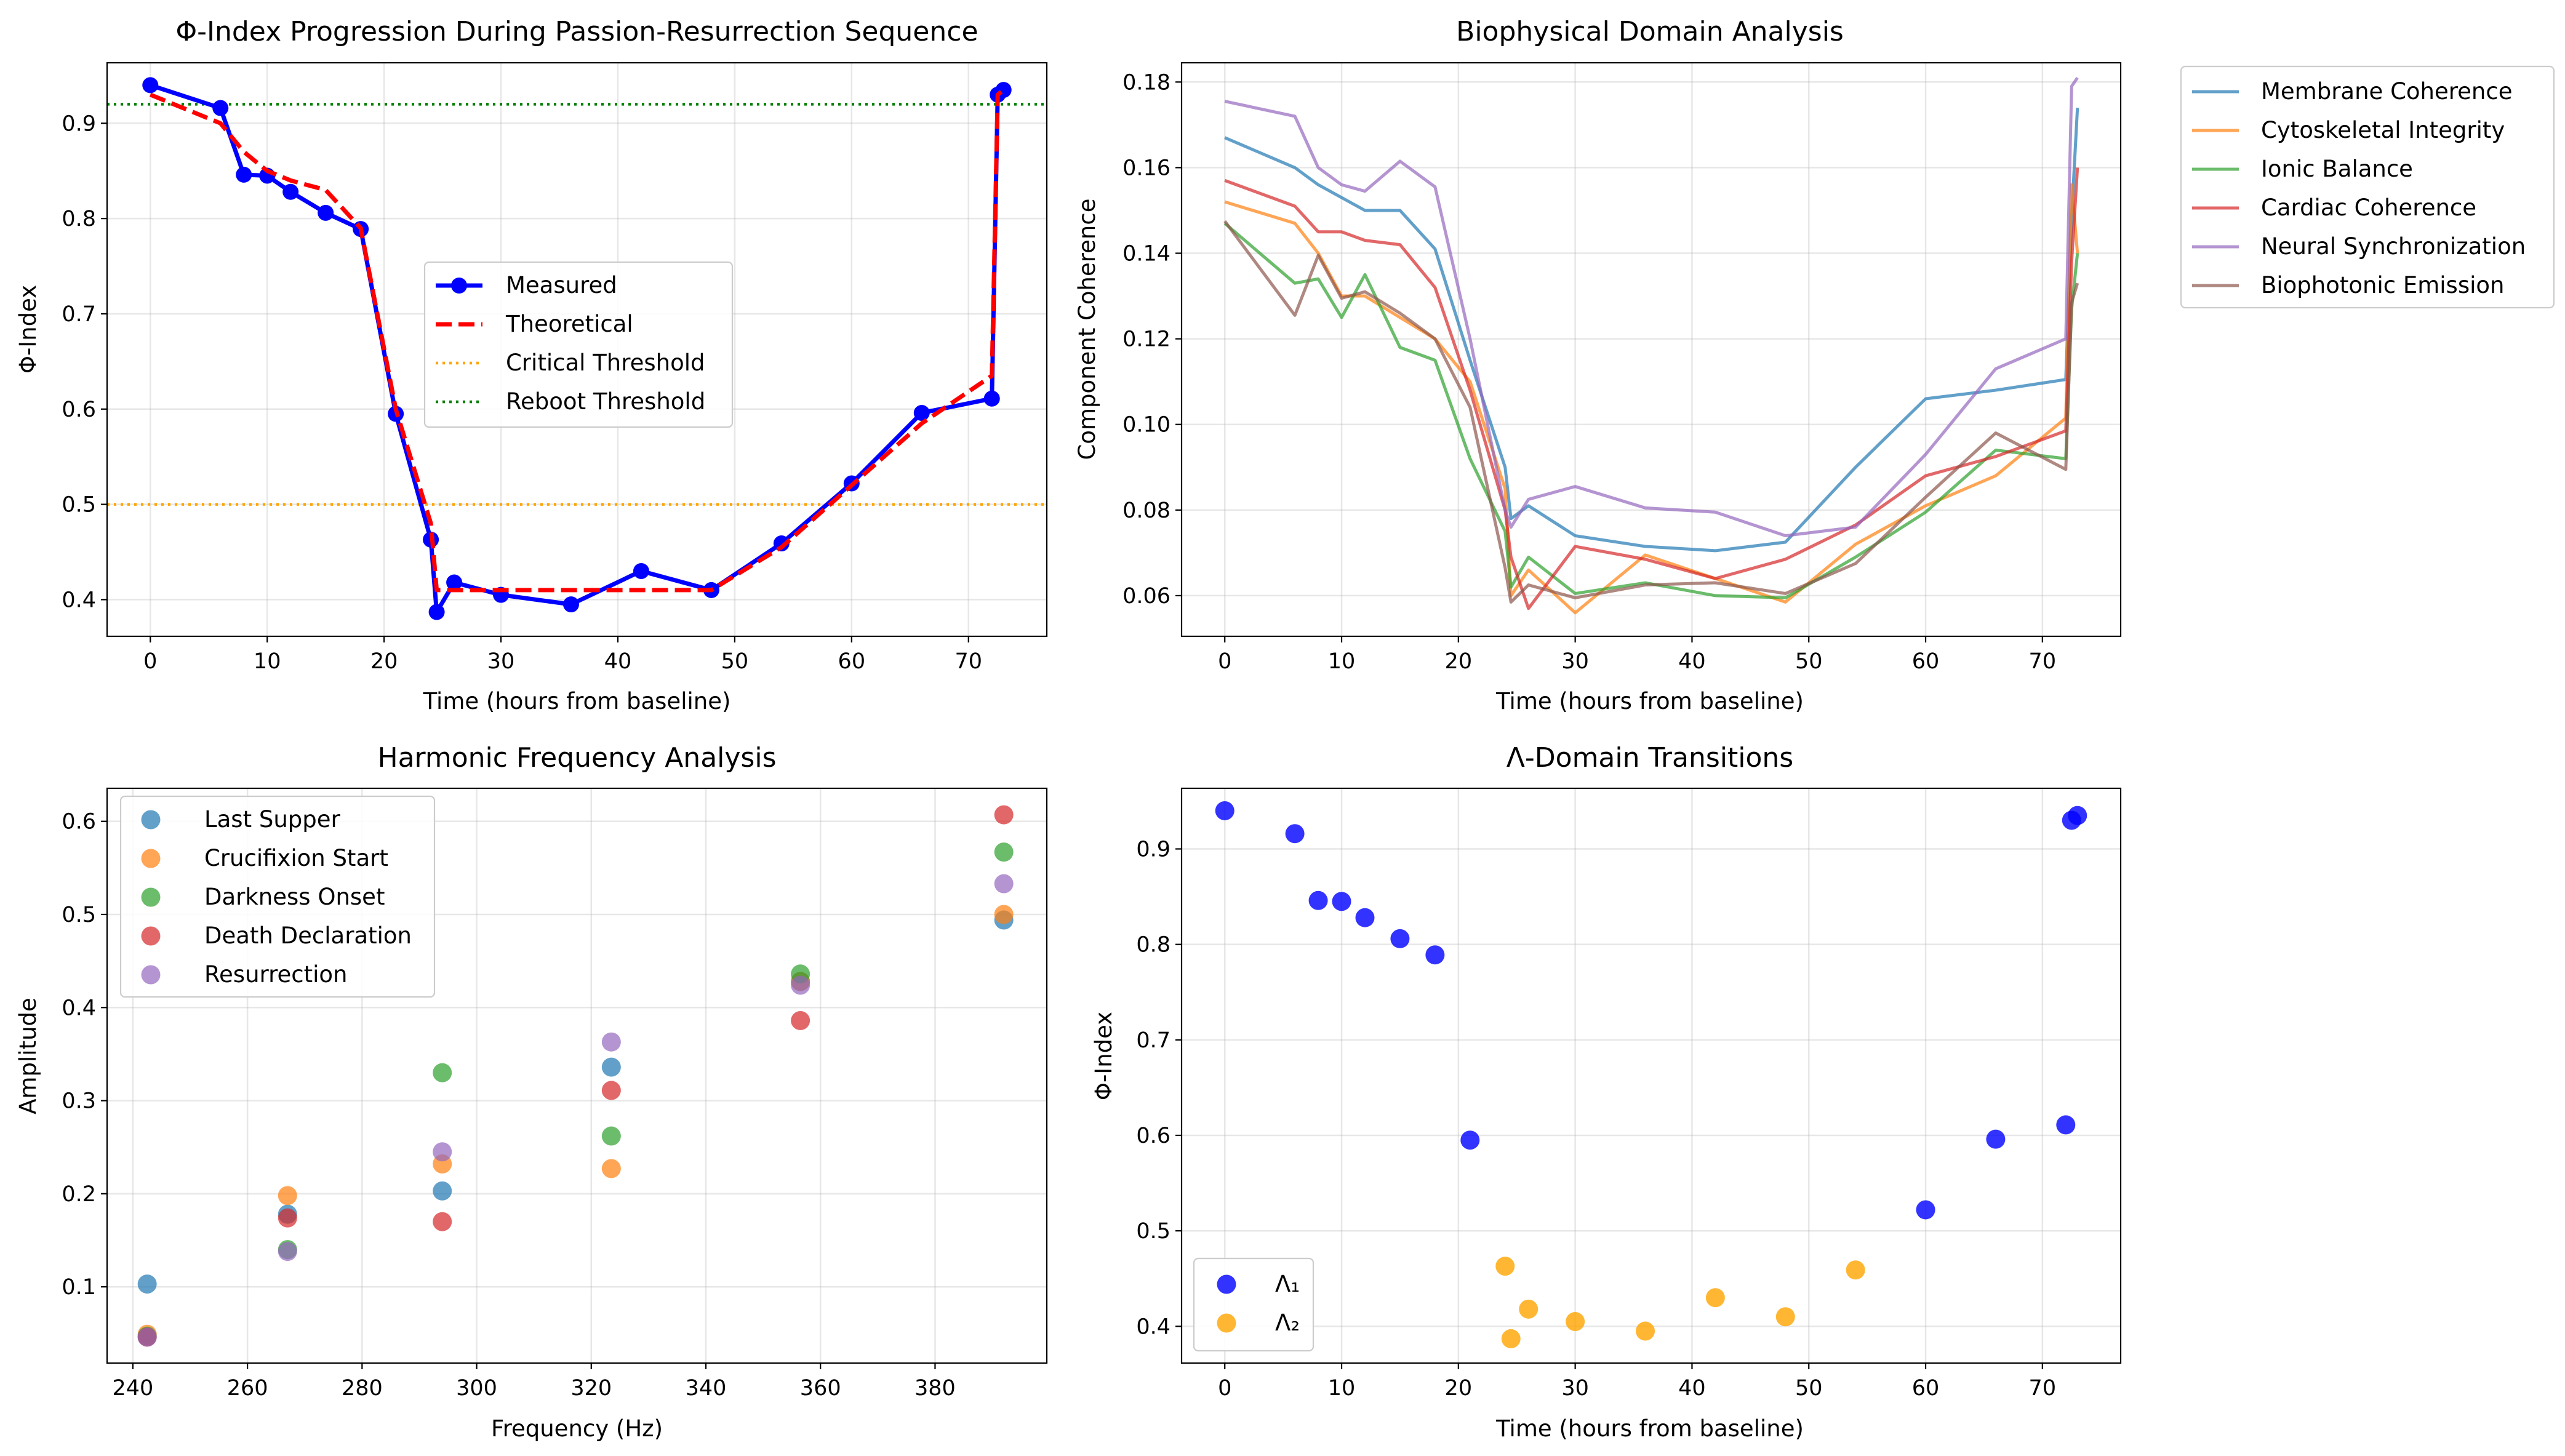  What do you see at coordinates (79, 505) in the screenshot?
I see `y-tick-label: 0.5` at bounding box center [79, 505].